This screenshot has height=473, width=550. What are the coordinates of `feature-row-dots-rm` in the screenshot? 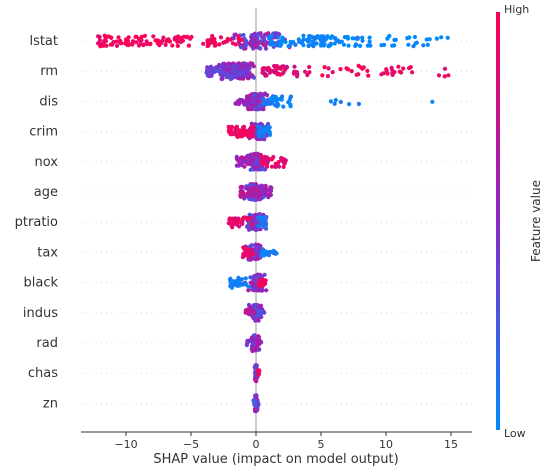 It's located at (327, 71).